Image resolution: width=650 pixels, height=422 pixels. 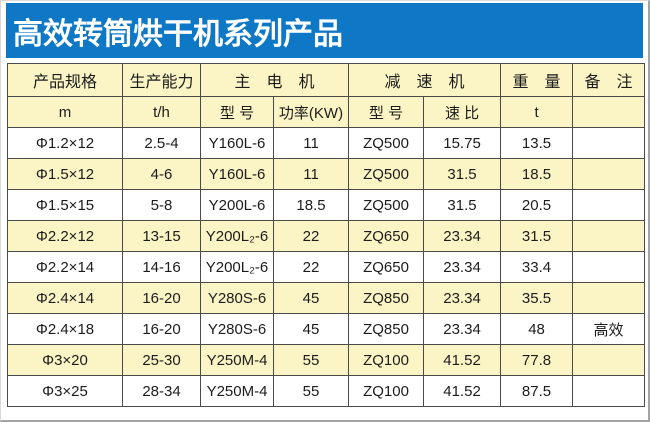 I want to click on table-row: Φ3×25 28-34 Y250M-4 55 ZQ100 41.52 87.5, so click(x=326, y=391).